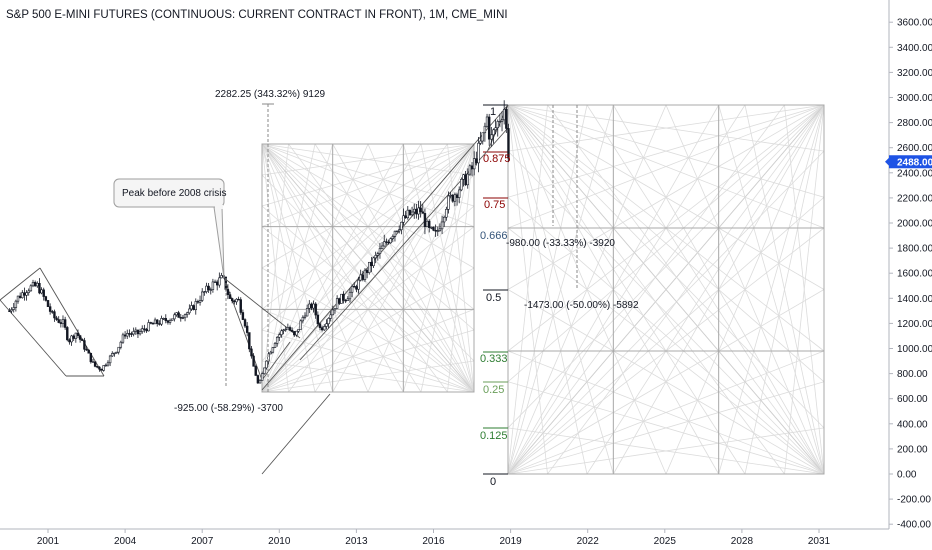 This screenshot has width=932, height=550. What do you see at coordinates (914, 48) in the screenshot?
I see `y-tick-label: 3400.00` at bounding box center [914, 48].